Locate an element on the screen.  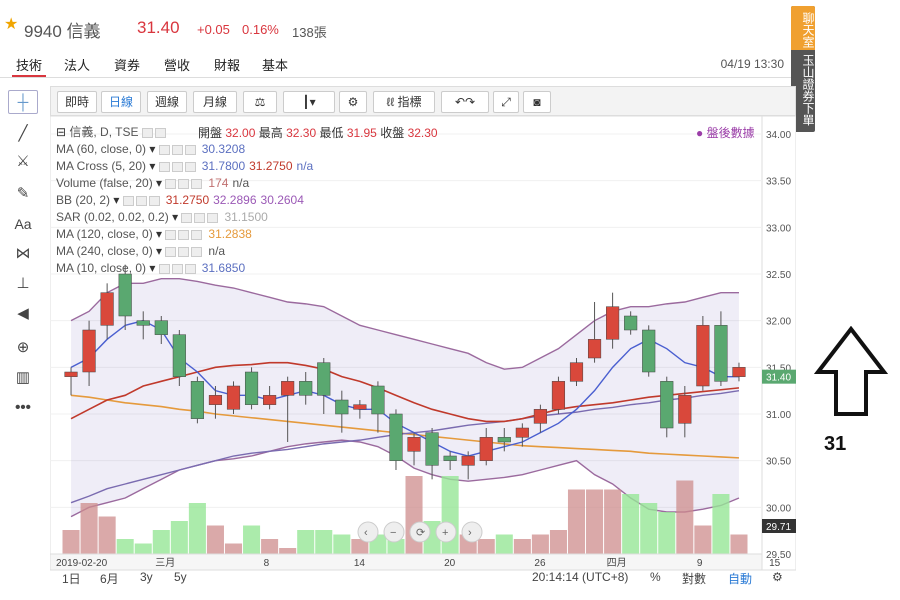
stock-change-pct: 0.16% is located at coordinates (260, 29).